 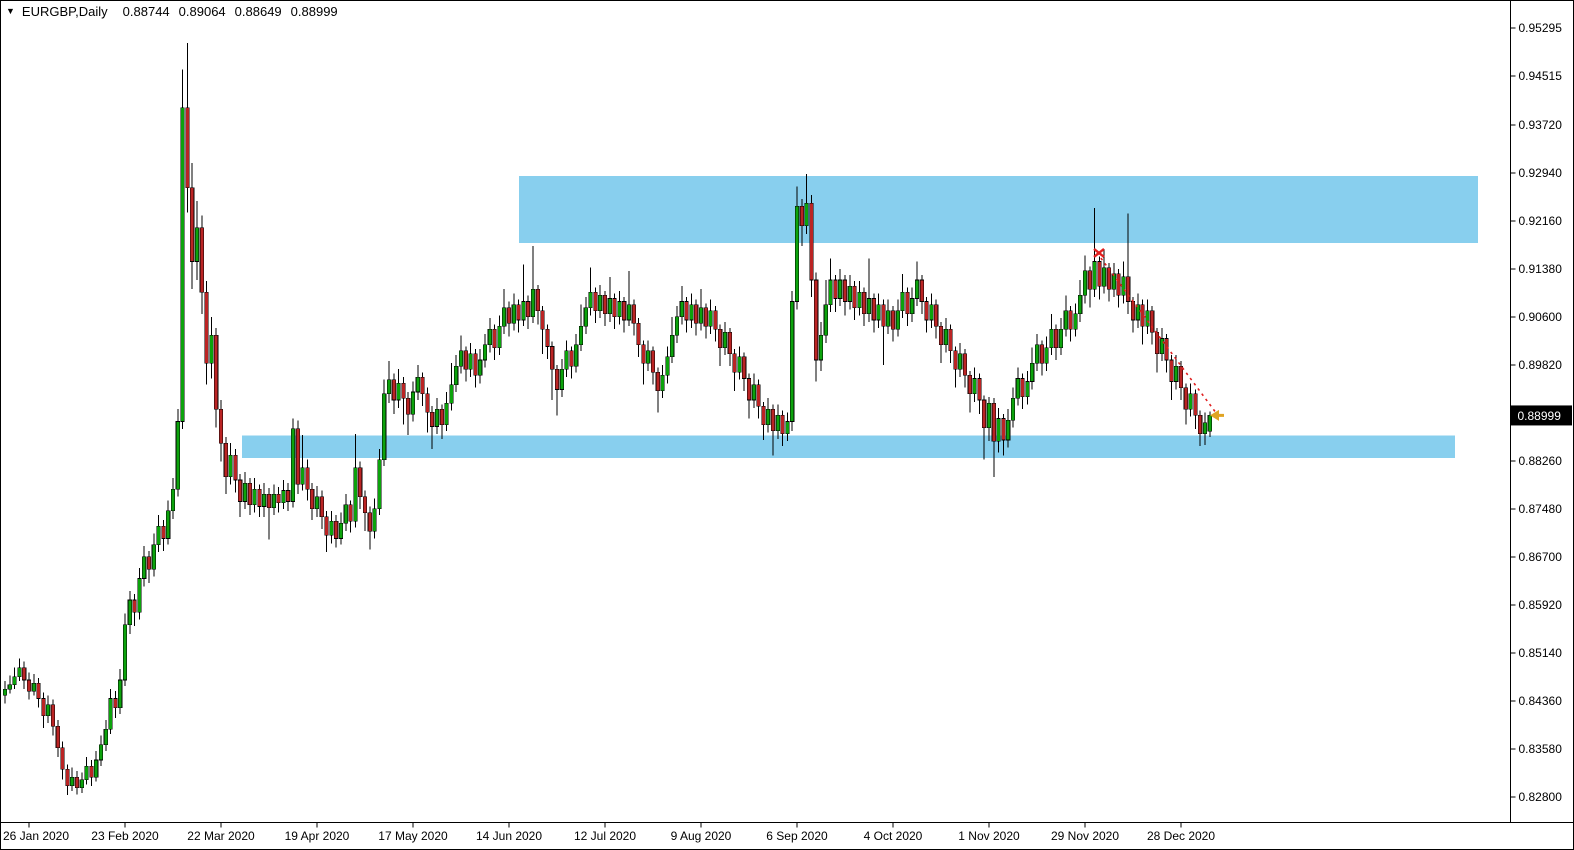 I want to click on current-price-arrow, so click(x=1217, y=415).